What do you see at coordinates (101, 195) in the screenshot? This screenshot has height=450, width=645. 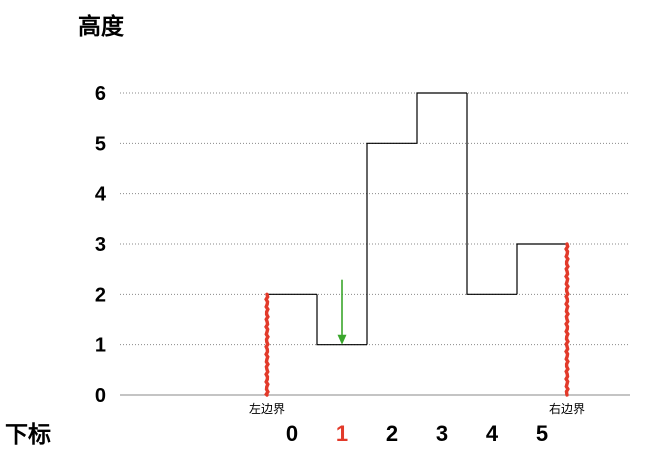 I see `y-tick-label-4: 4` at bounding box center [101, 195].